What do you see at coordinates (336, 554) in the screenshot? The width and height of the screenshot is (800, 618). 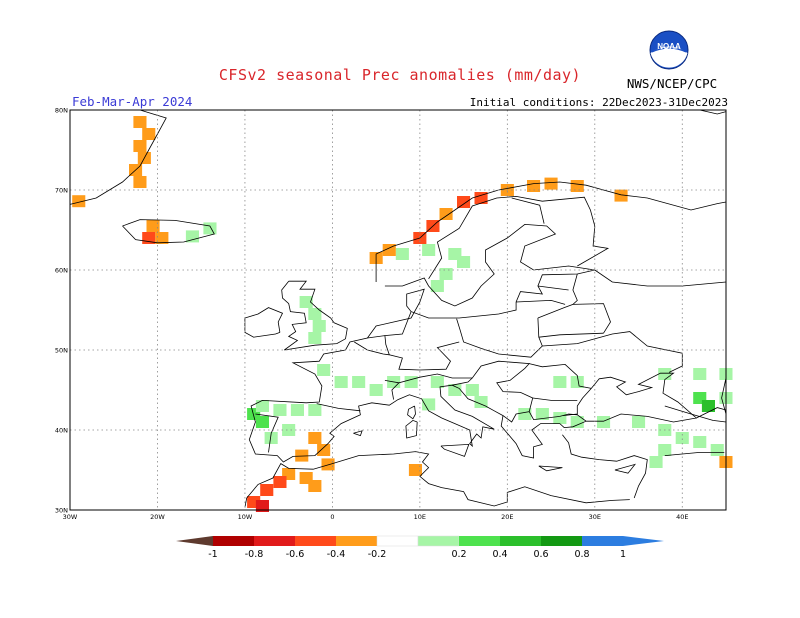 I see `legend-label: -0.4` at bounding box center [336, 554].